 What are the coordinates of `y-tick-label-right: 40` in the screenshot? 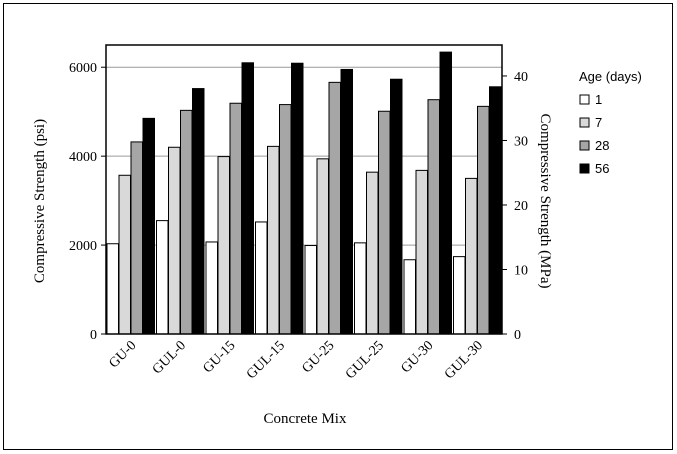 It's located at (521, 77).